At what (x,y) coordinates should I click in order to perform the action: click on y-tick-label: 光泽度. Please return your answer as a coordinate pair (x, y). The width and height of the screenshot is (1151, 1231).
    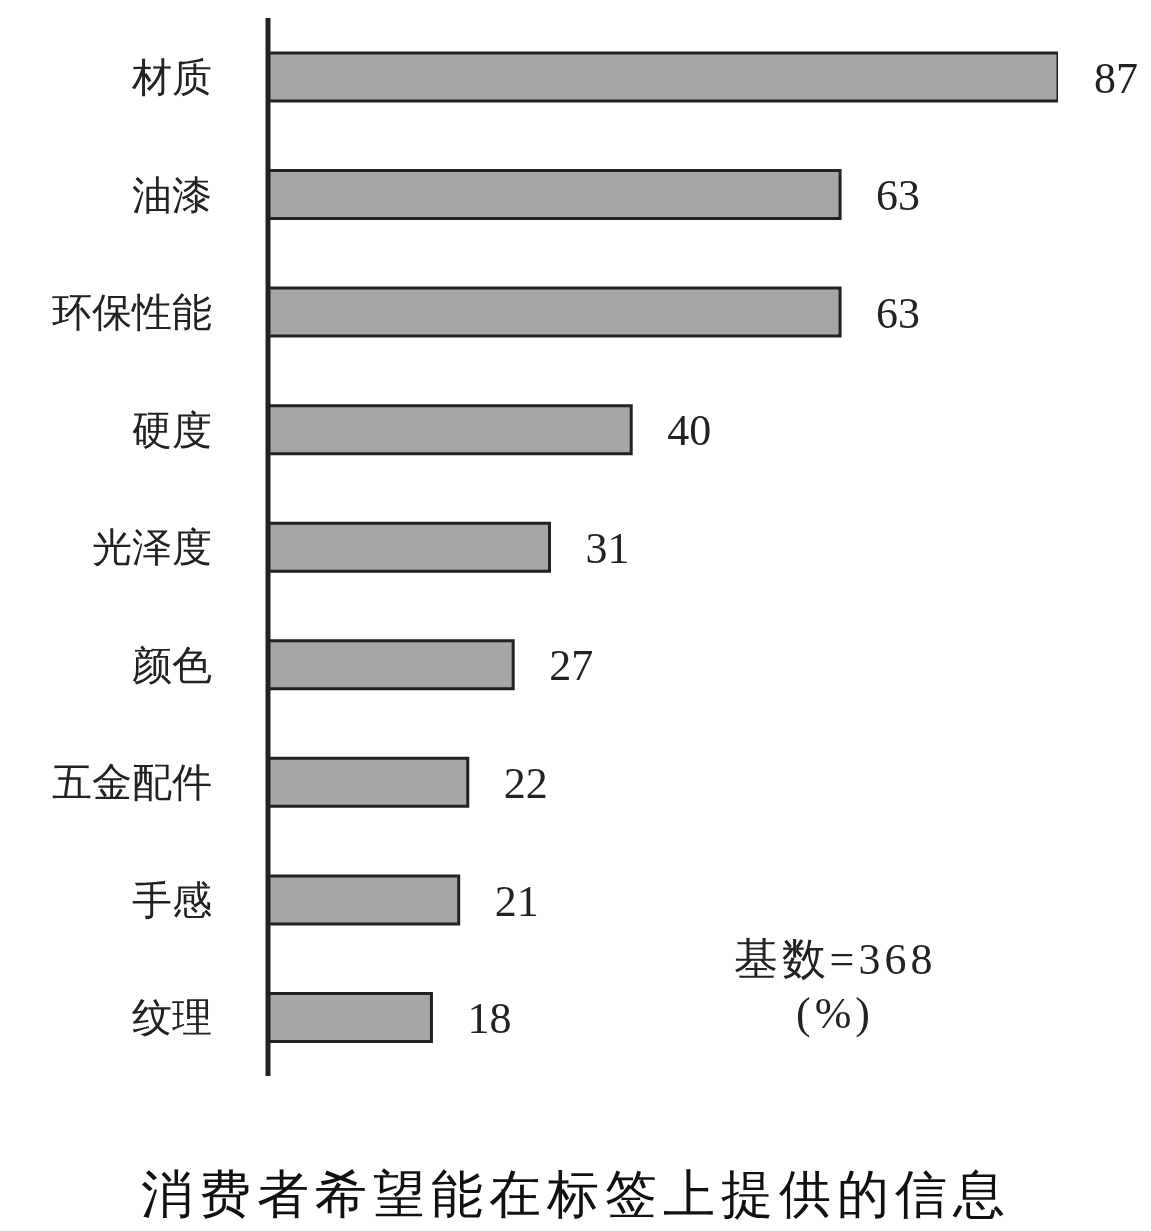
    Looking at the image, I should click on (152, 548).